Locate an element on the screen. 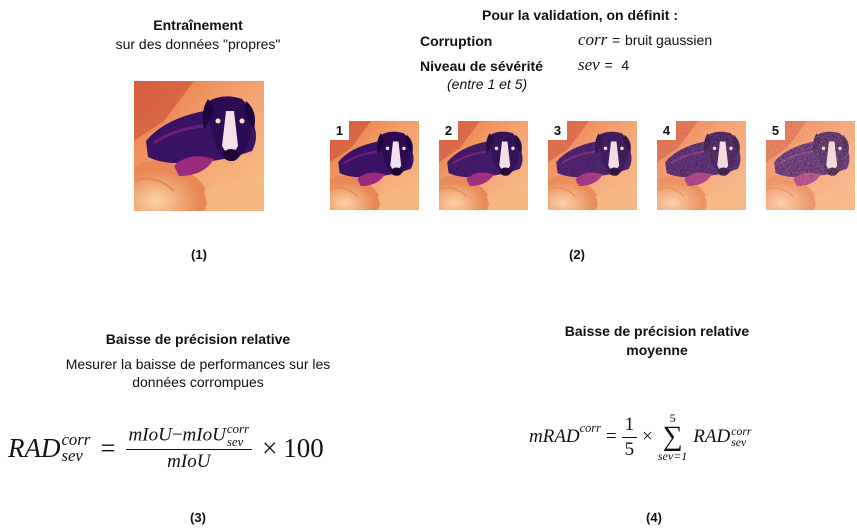 The image size is (857, 528). corruption-value: bruit gaussien is located at coordinates (668, 40).